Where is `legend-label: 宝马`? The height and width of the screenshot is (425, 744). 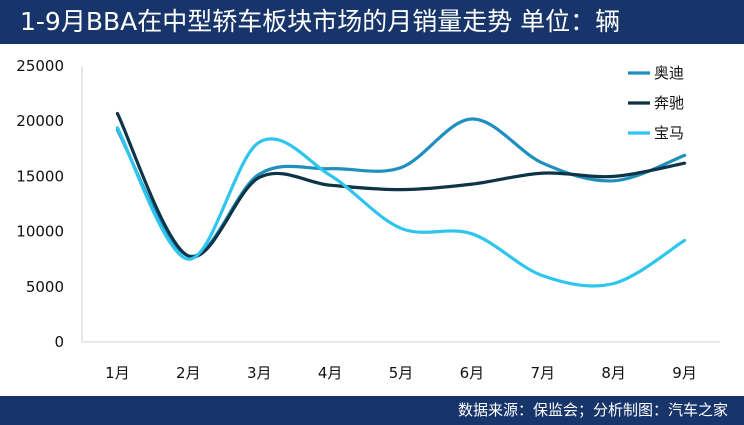 legend-label: 宝马 is located at coordinates (669, 133).